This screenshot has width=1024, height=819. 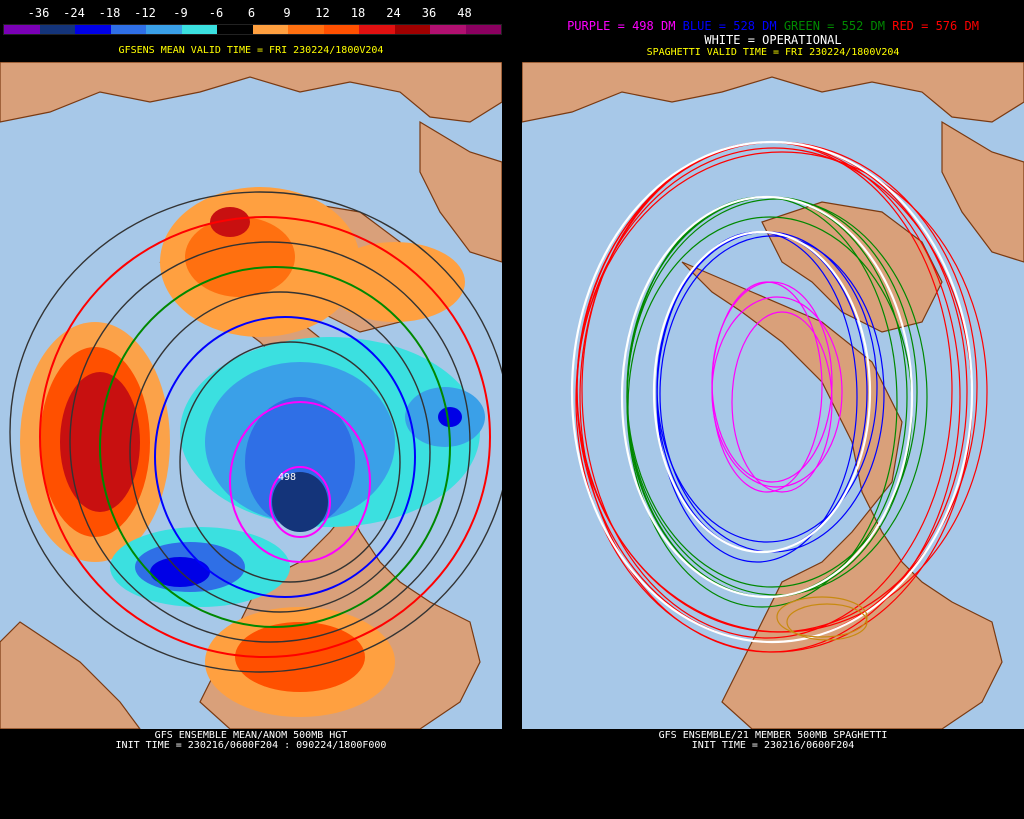 What do you see at coordinates (322, 13) in the screenshot?
I see `scale-label: 12` at bounding box center [322, 13].